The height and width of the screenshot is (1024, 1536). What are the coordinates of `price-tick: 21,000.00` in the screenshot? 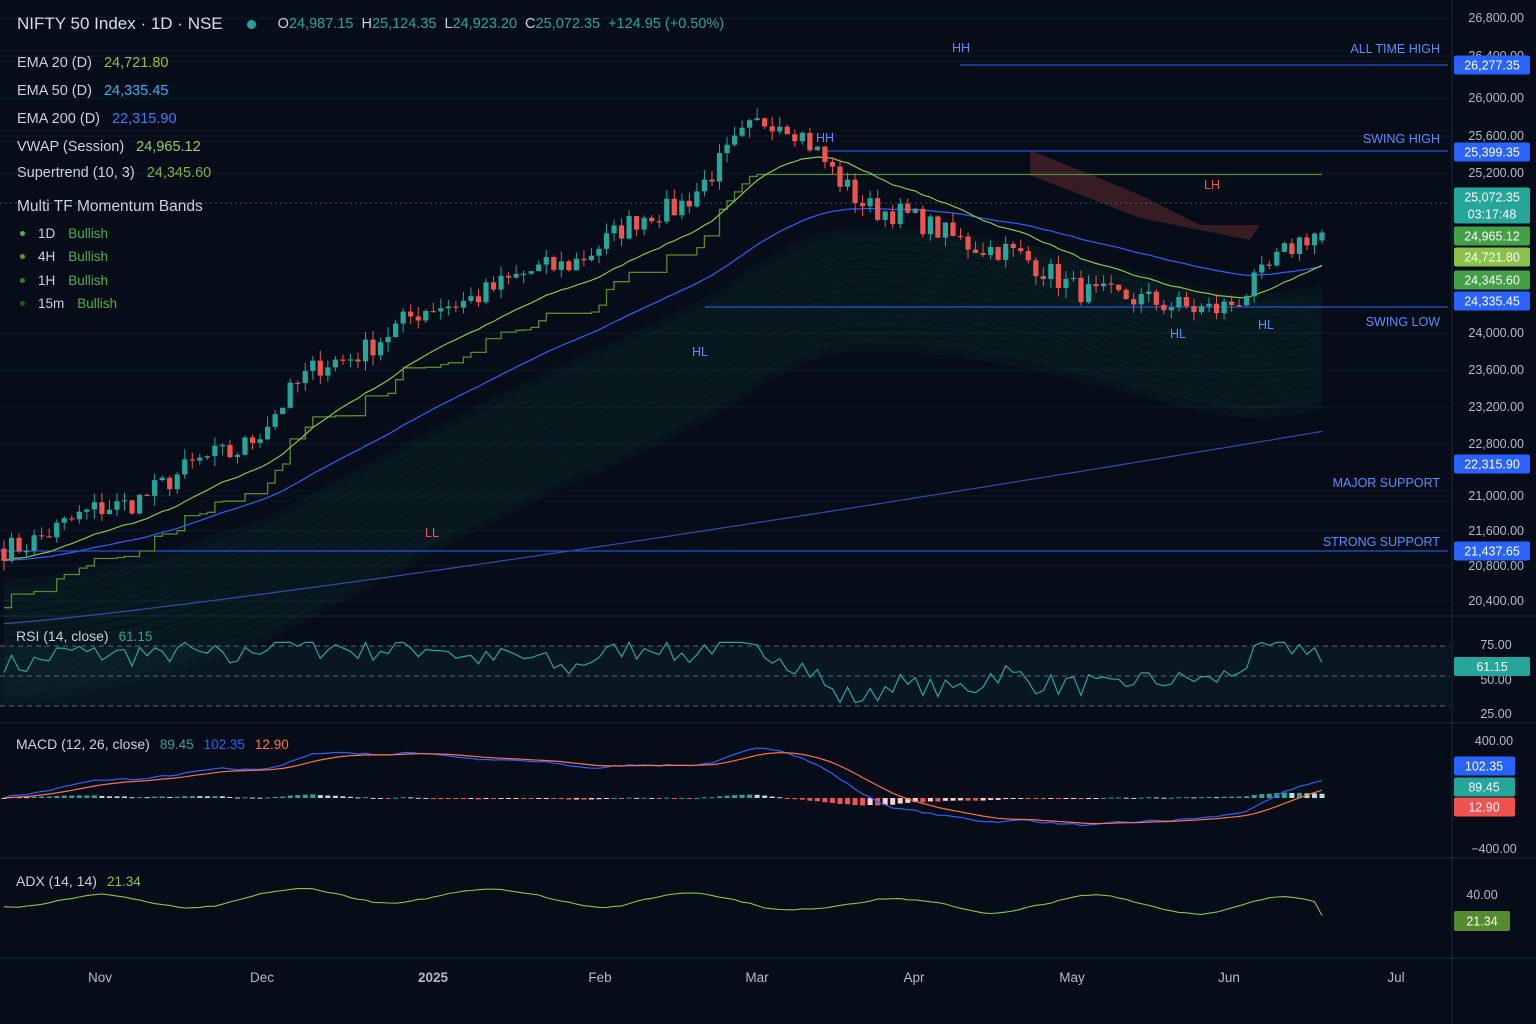 It's located at (1496, 496).